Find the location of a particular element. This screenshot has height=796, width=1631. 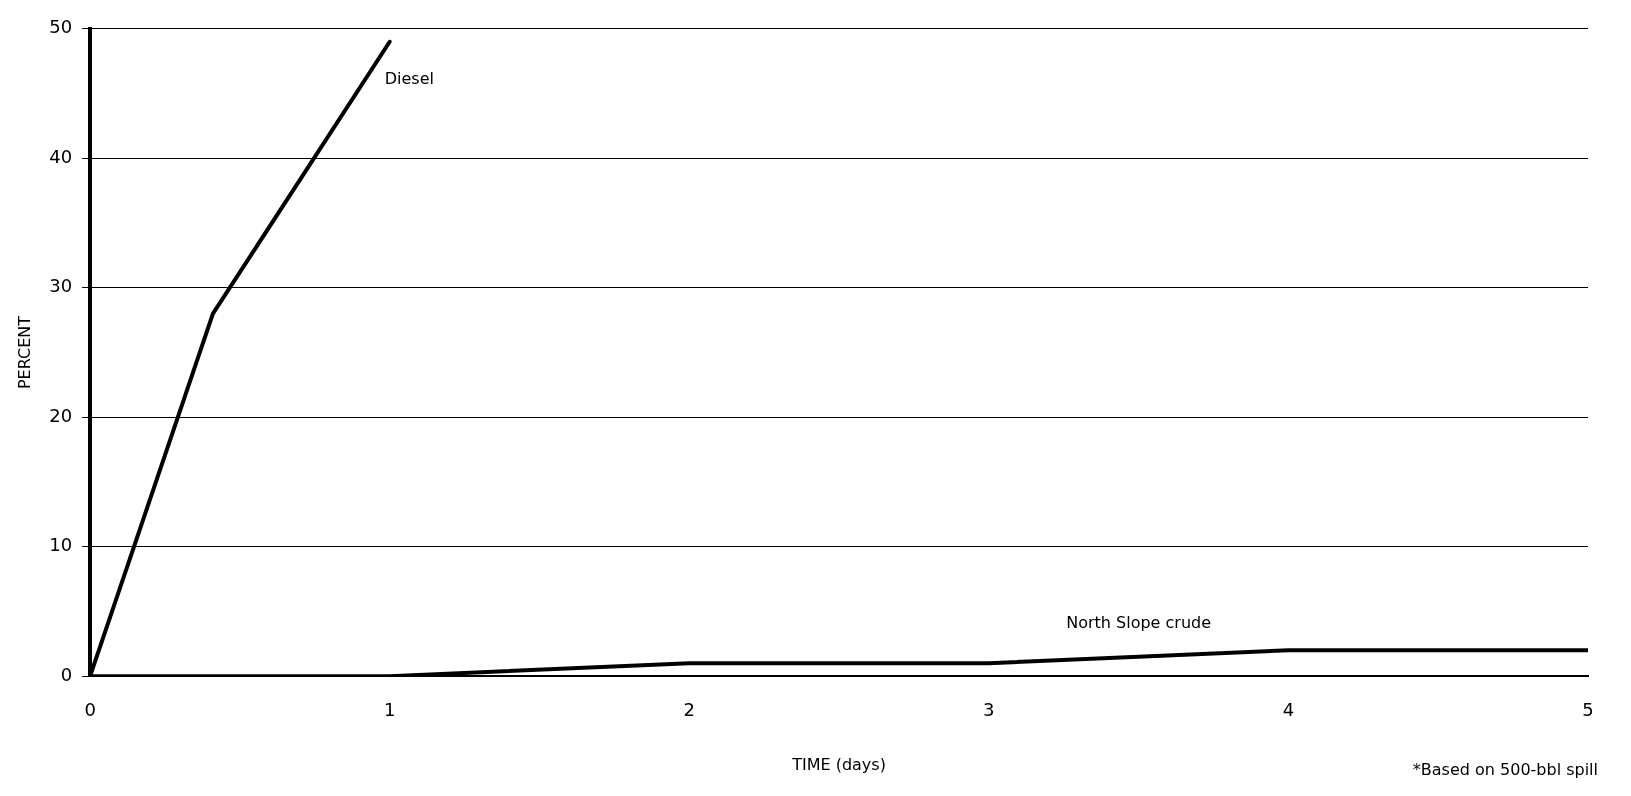

y-tick-label: 30 is located at coordinates (61, 286).